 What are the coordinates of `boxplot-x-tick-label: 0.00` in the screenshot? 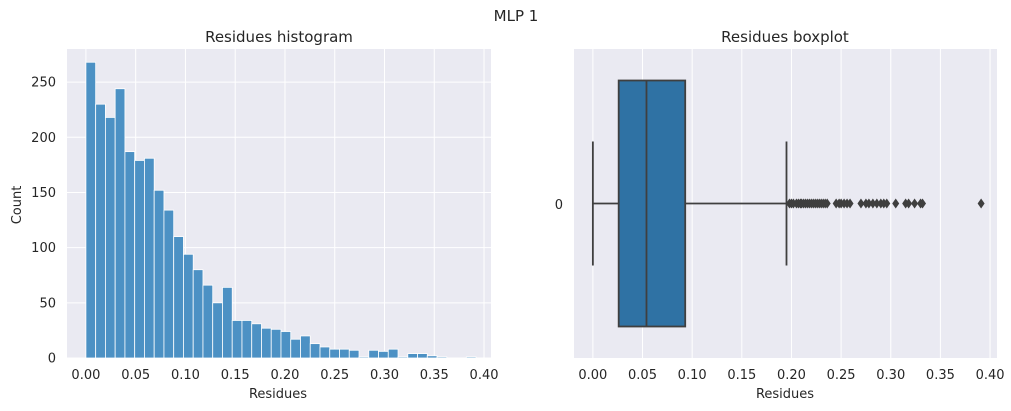 It's located at (592, 375).